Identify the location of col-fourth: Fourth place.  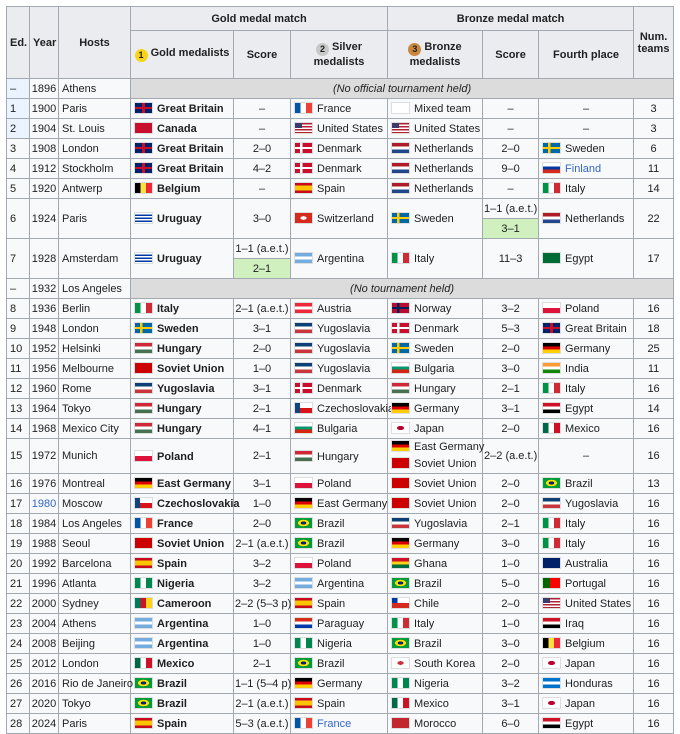
(586, 54).